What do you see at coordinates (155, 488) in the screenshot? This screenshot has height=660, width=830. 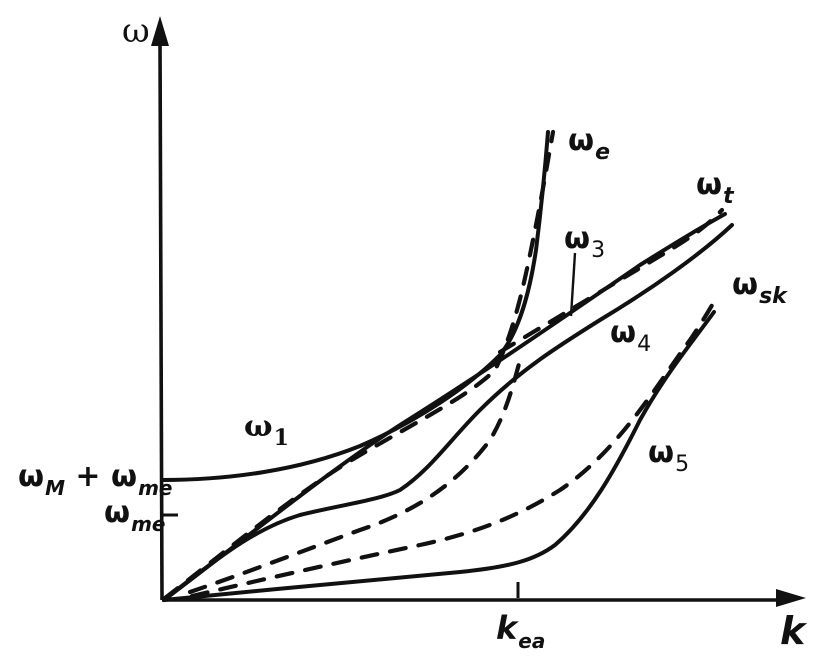 I see `tick-label-rest-sub: me` at bounding box center [155, 488].